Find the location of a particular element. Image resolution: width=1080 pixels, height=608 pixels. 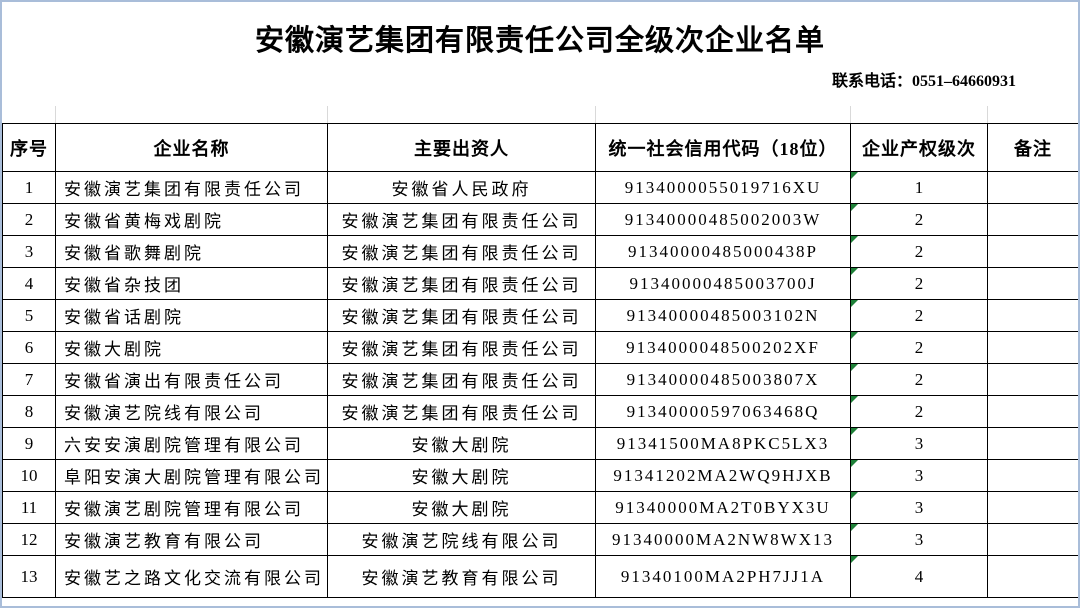

serial-cell: 2 is located at coordinates (29, 219).